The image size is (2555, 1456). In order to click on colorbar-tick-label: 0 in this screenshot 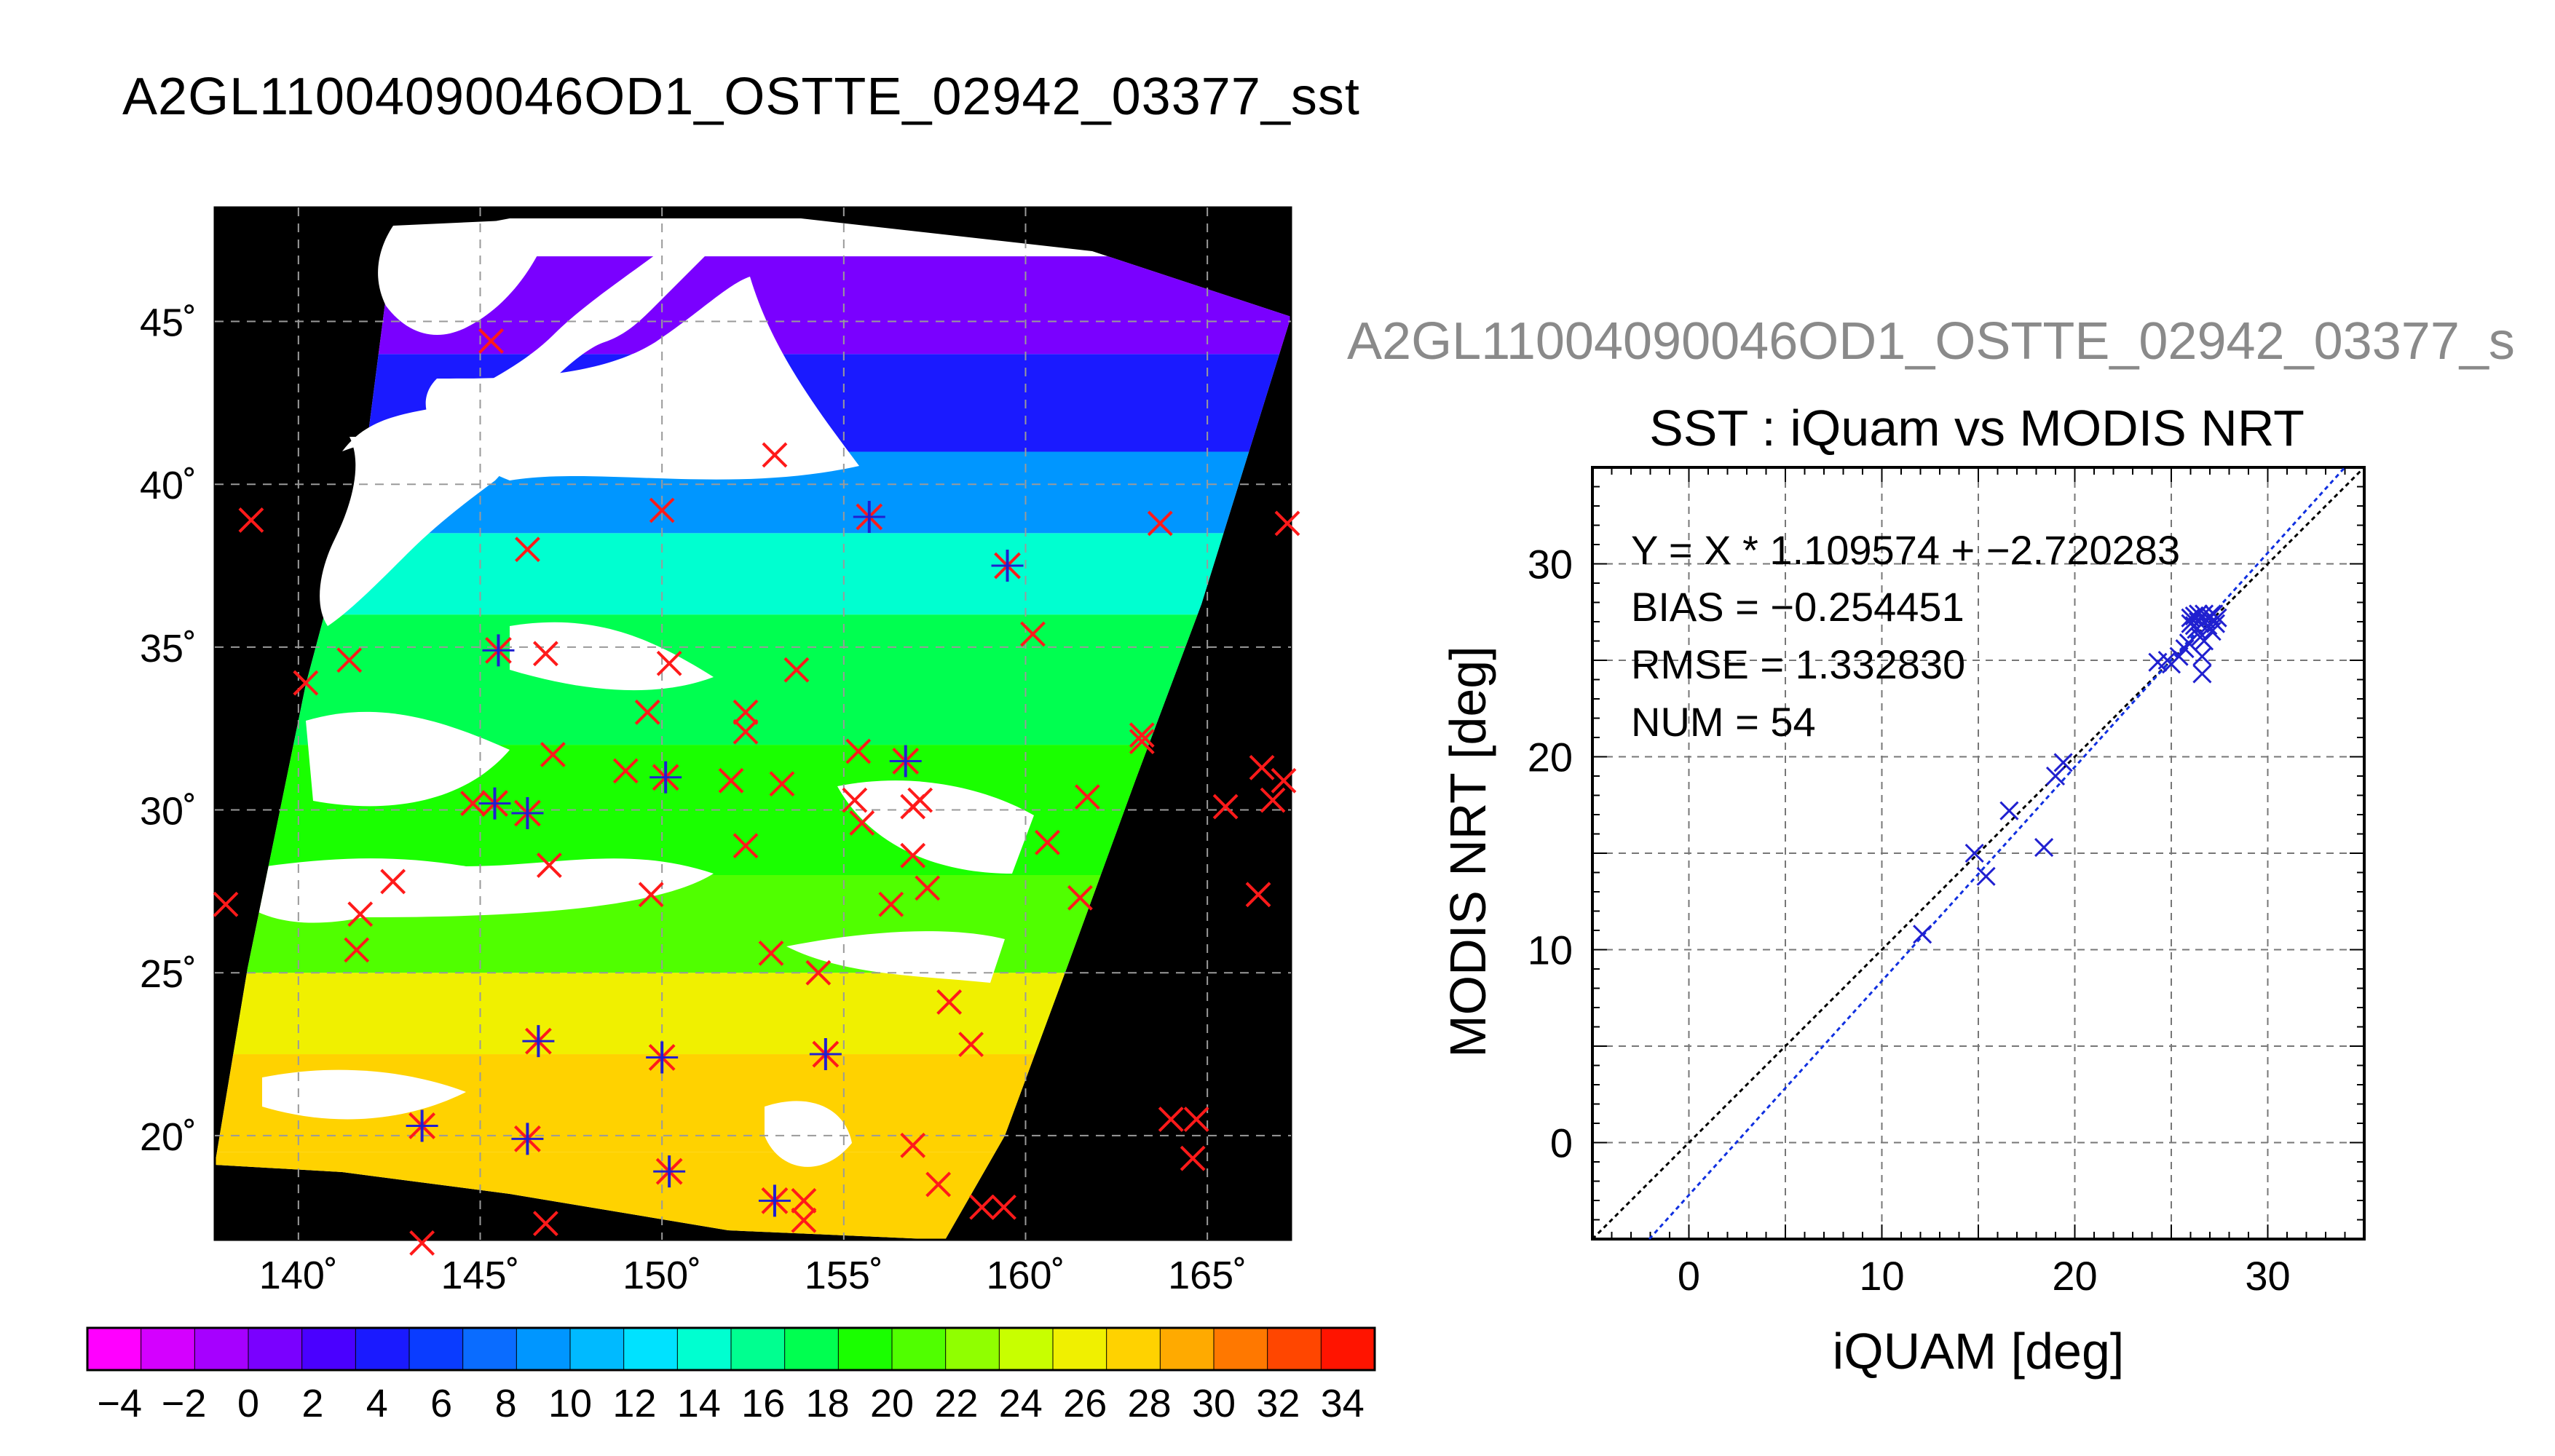, I will do `click(248, 1403)`.